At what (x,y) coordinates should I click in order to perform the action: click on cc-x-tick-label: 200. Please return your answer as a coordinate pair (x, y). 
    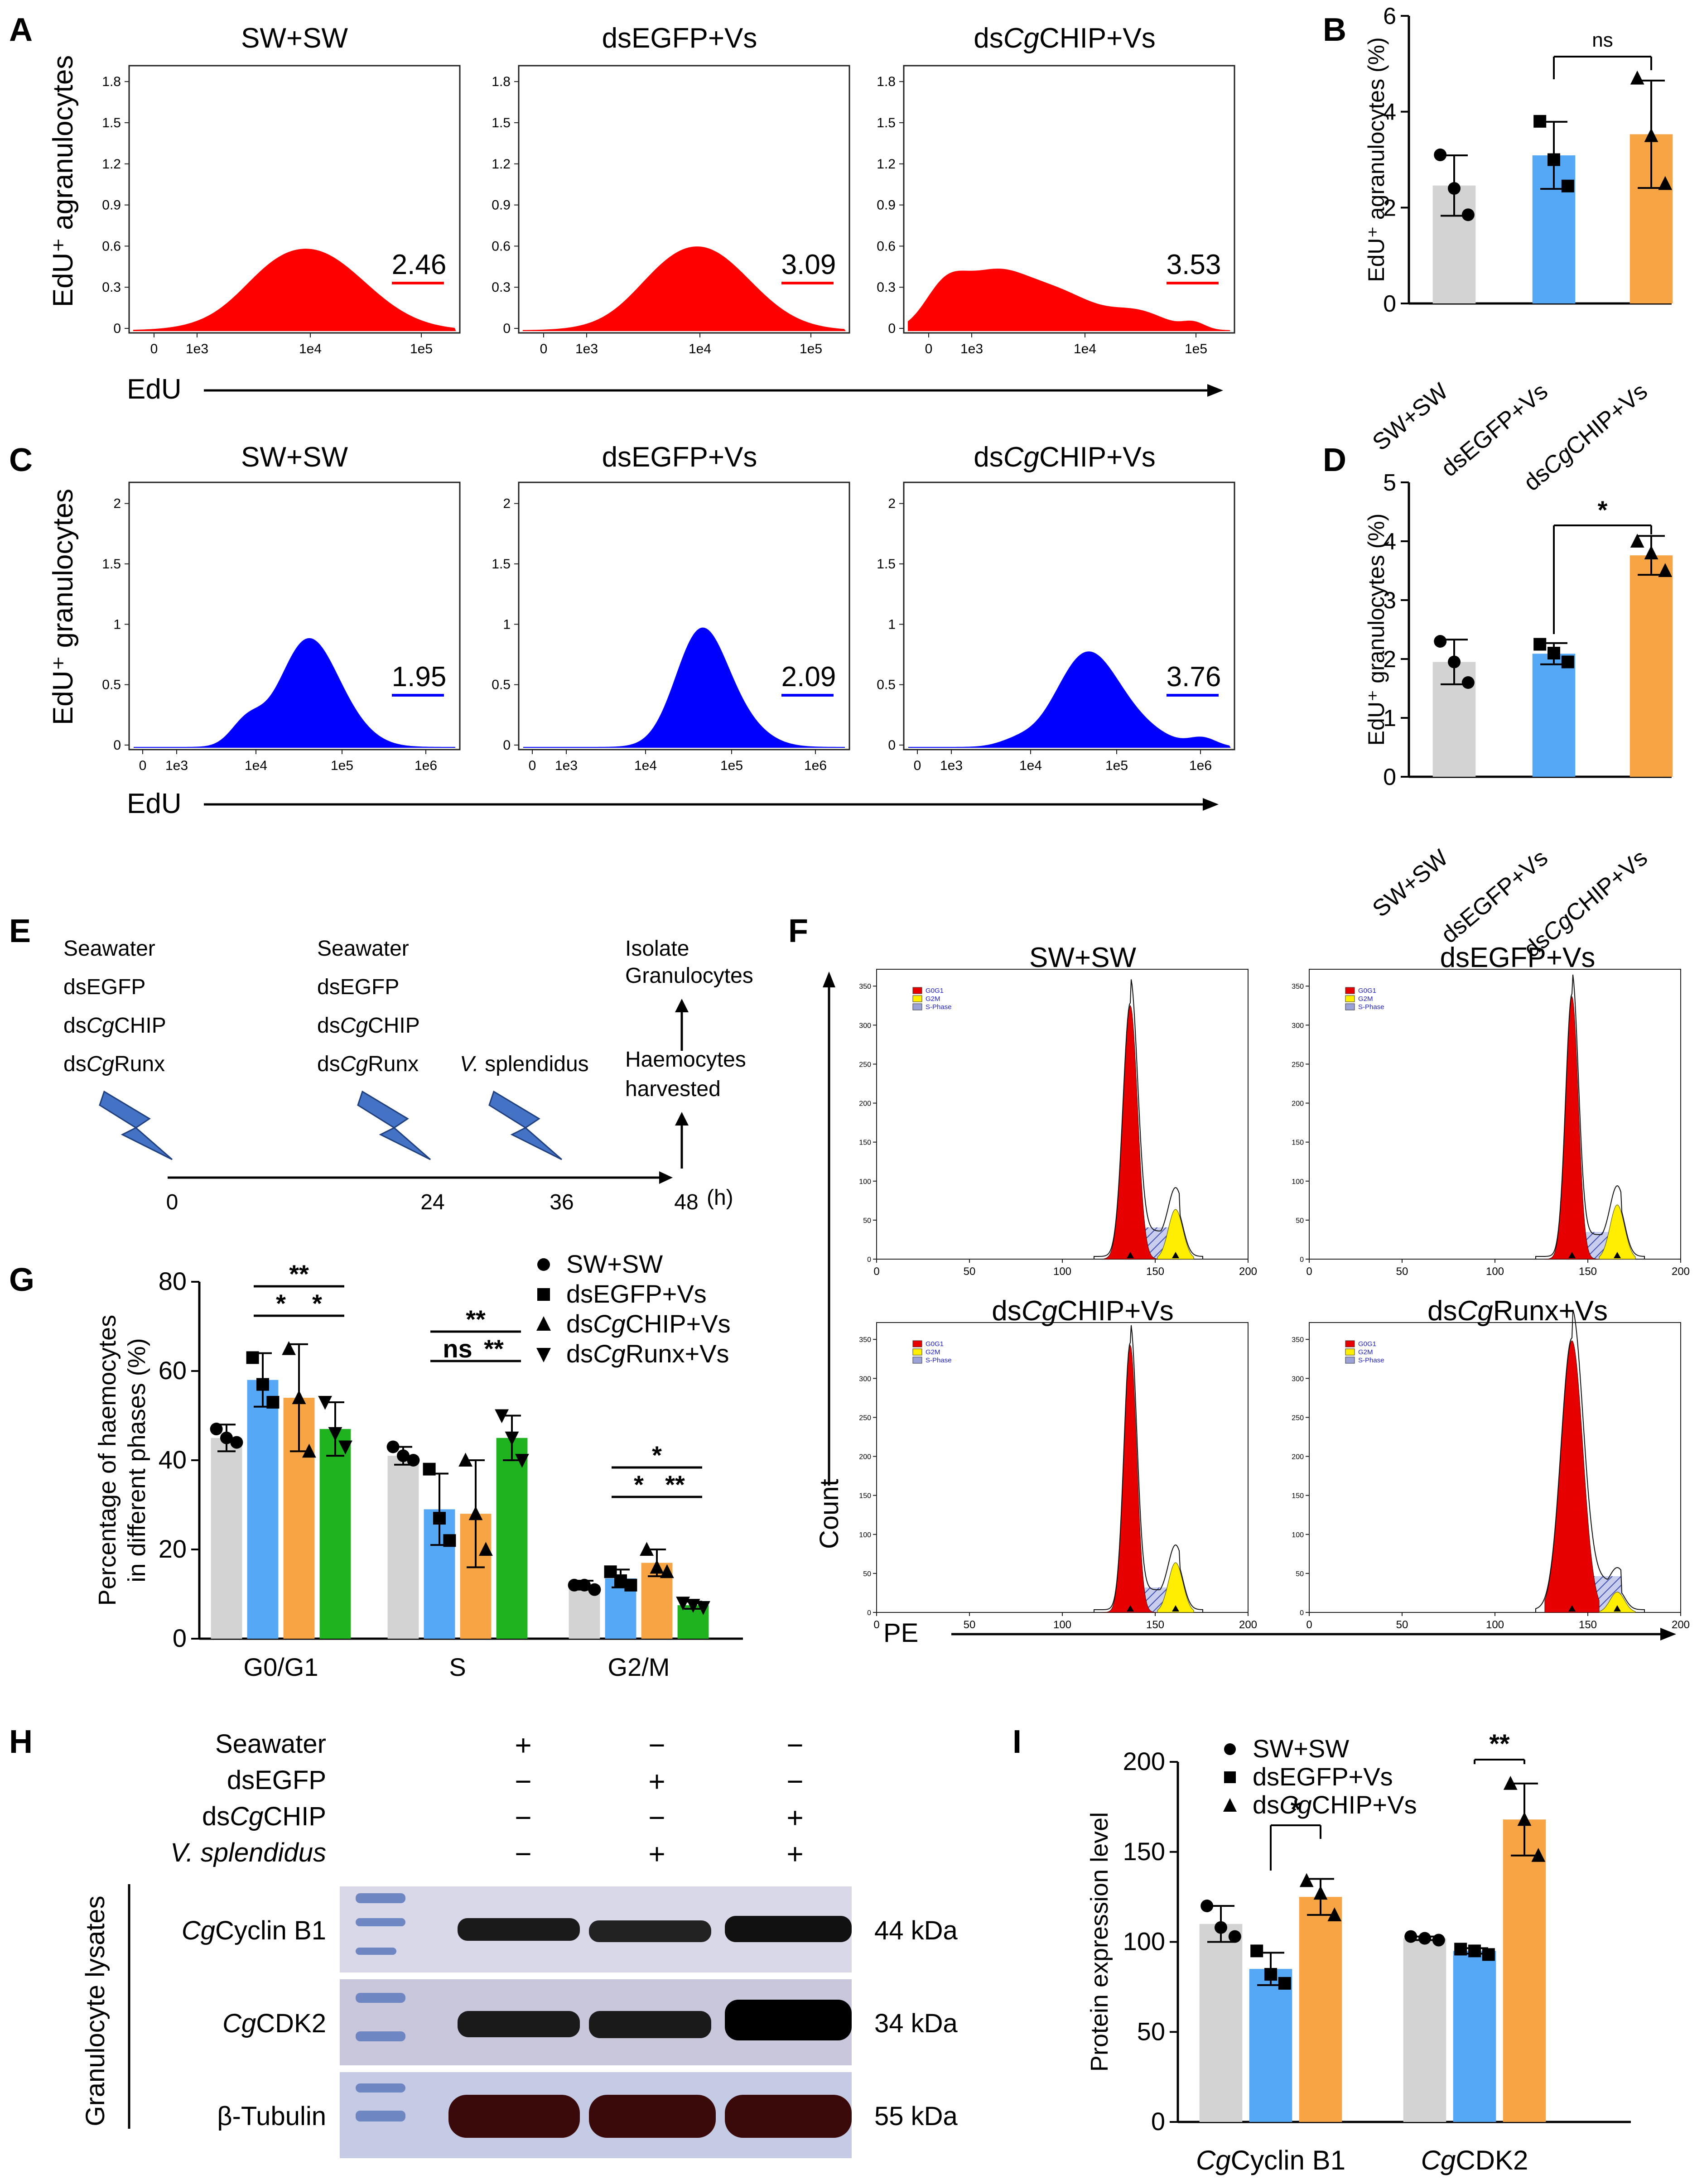
    Looking at the image, I should click on (1681, 1271).